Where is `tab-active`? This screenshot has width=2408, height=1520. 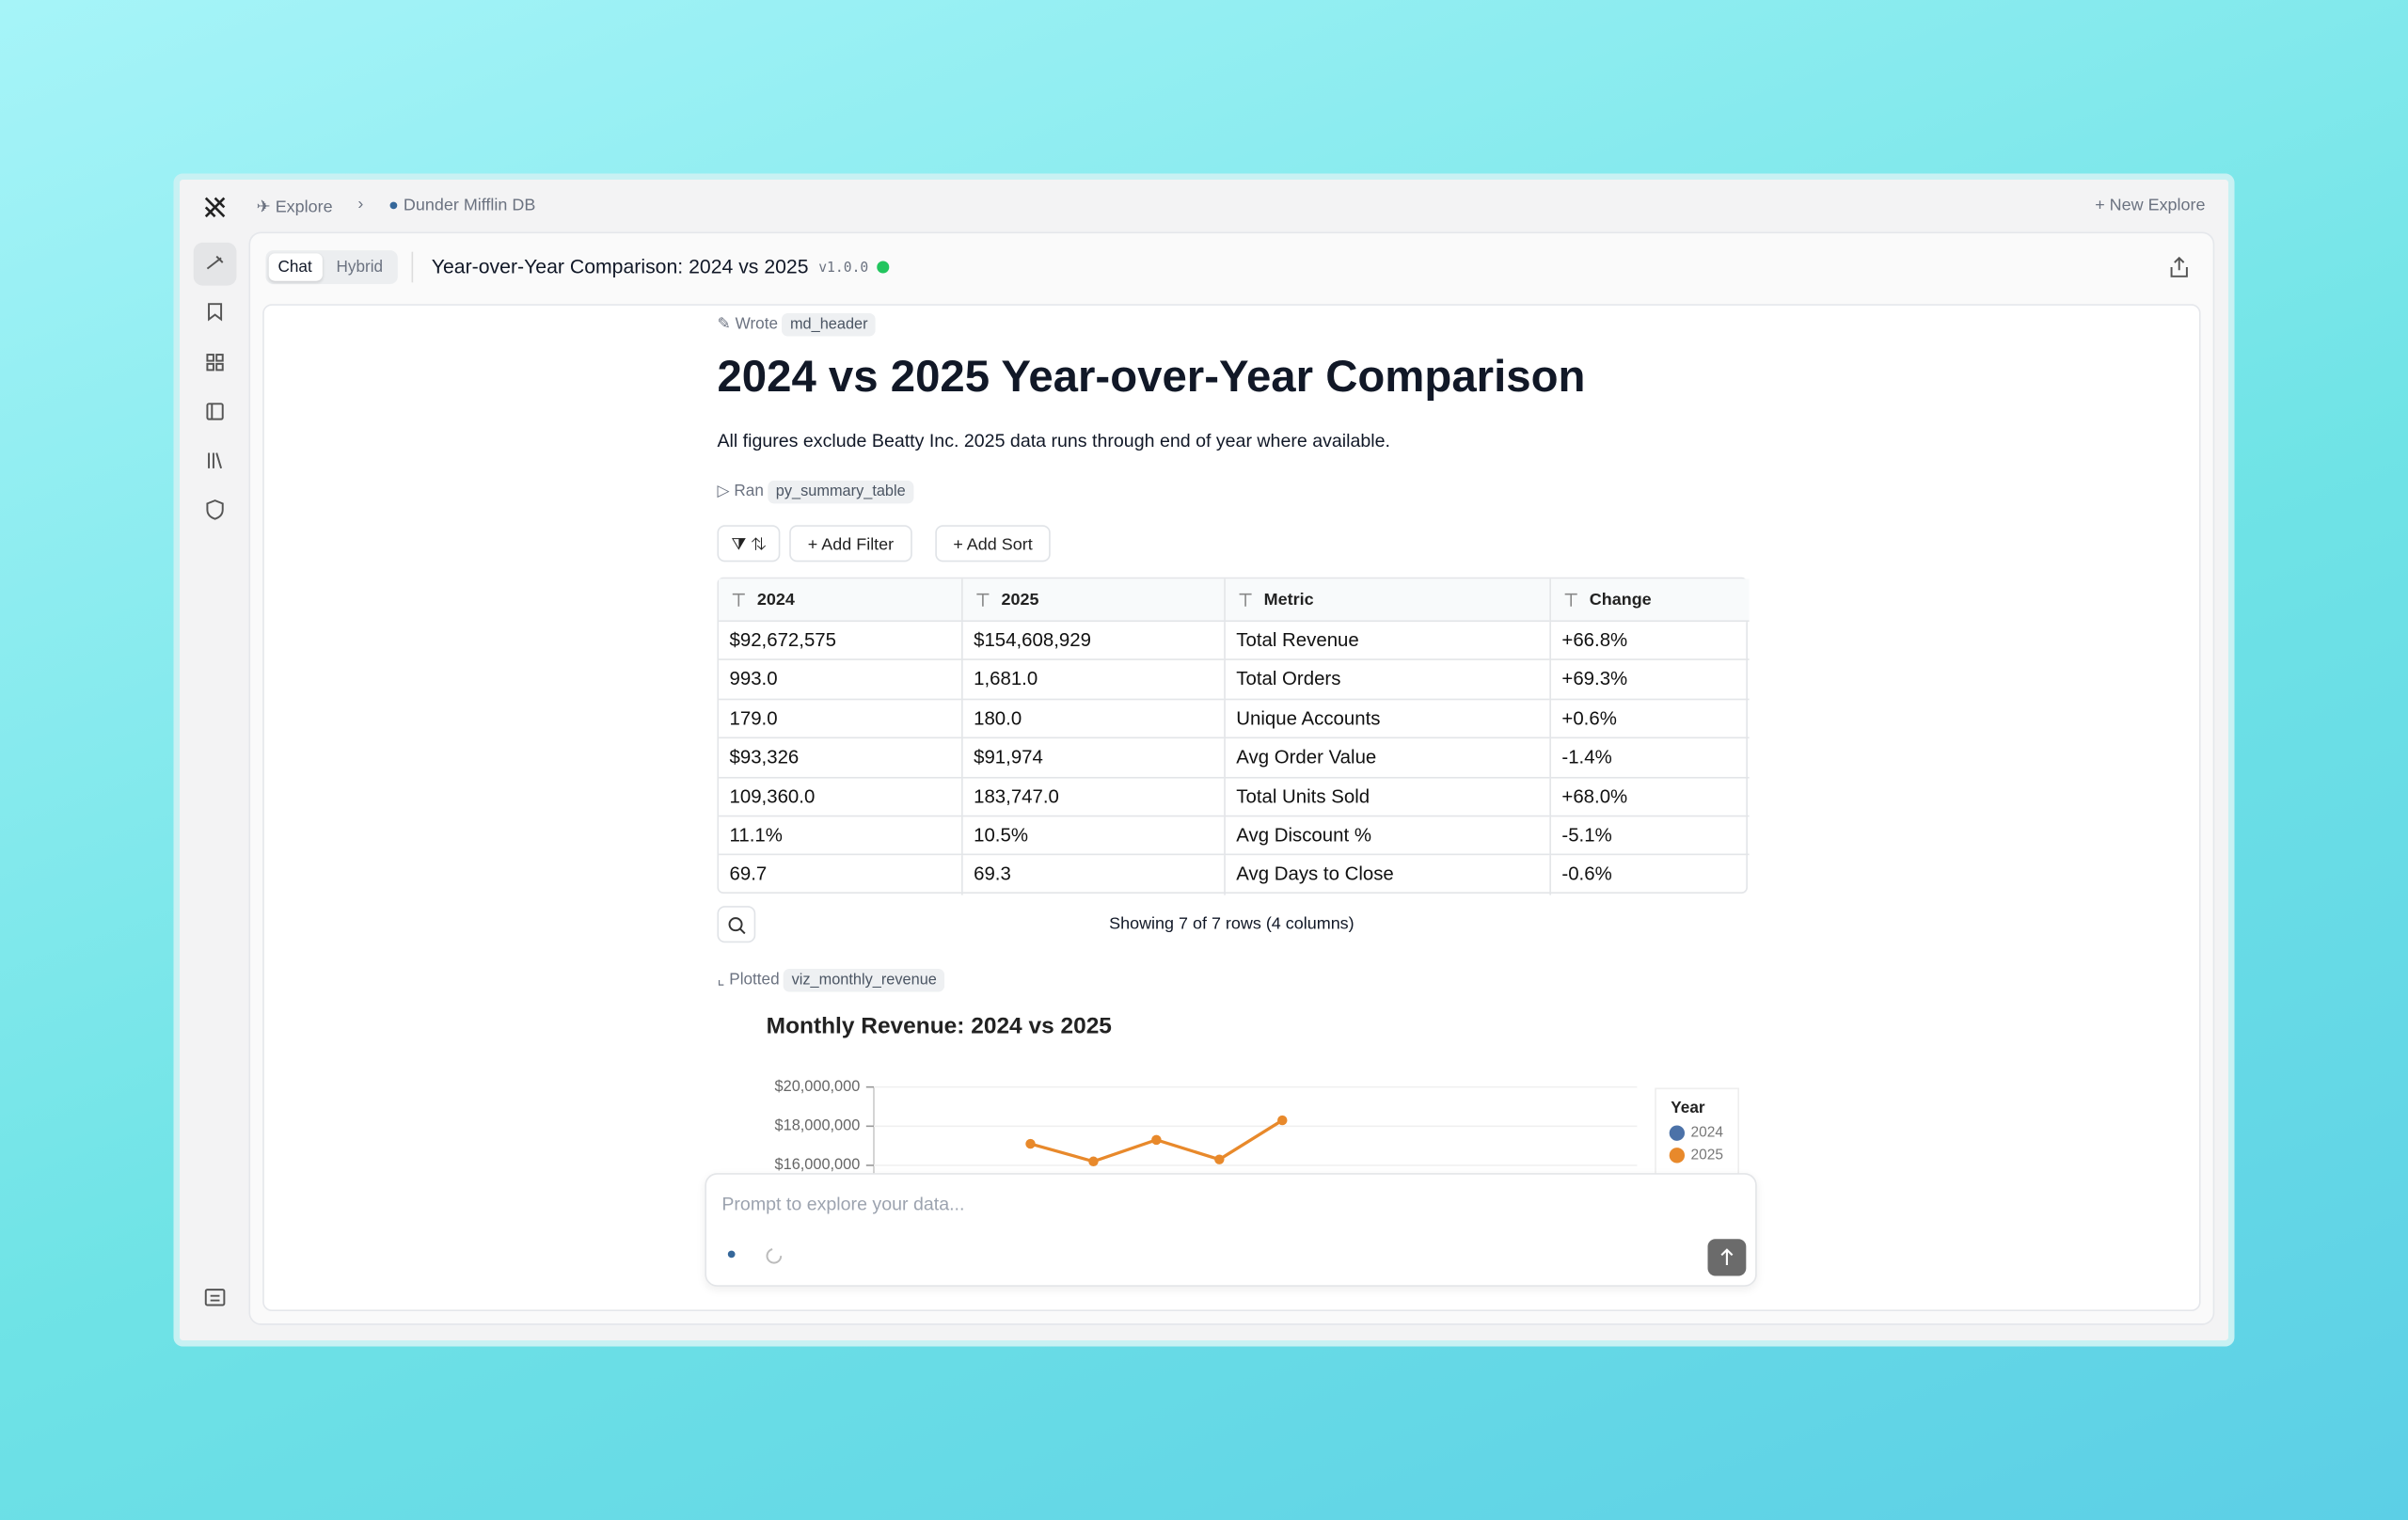 tab-active is located at coordinates (296, 267).